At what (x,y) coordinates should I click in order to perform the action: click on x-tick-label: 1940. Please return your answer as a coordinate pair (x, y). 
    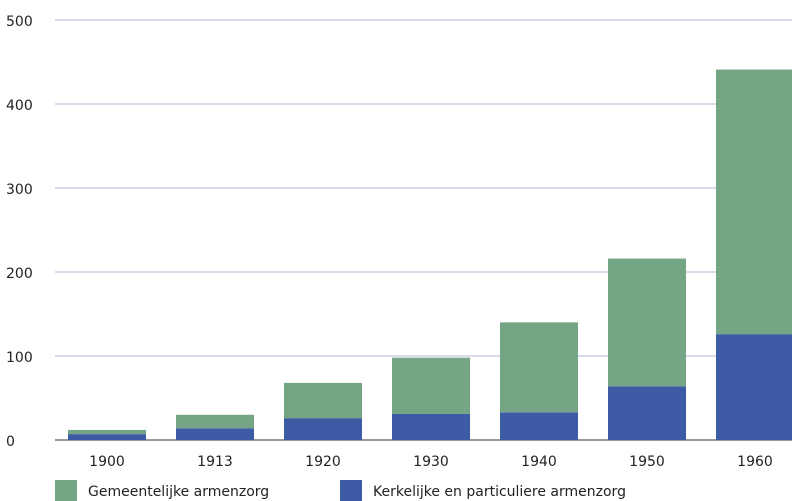
    Looking at the image, I should click on (539, 462).